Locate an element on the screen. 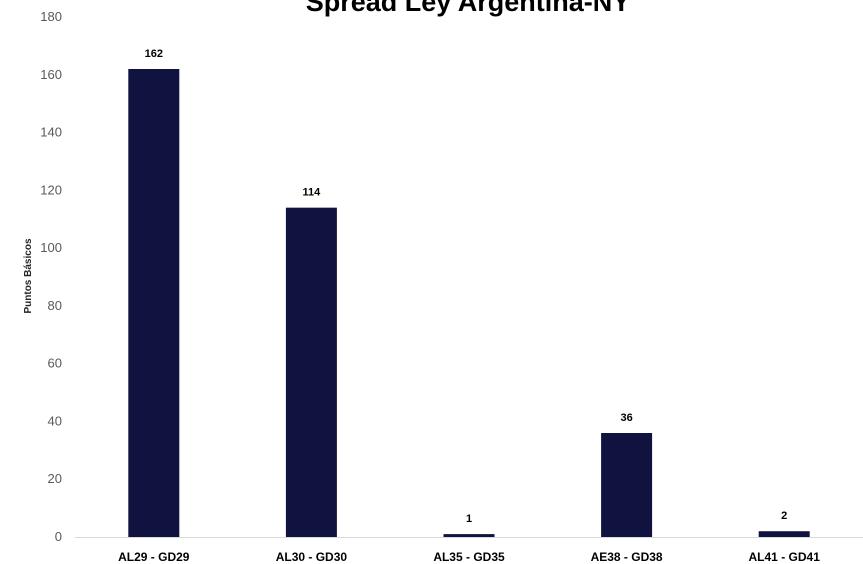 Image resolution: width=863 pixels, height=564 pixels. y-tick-label: 160 is located at coordinates (51, 74).